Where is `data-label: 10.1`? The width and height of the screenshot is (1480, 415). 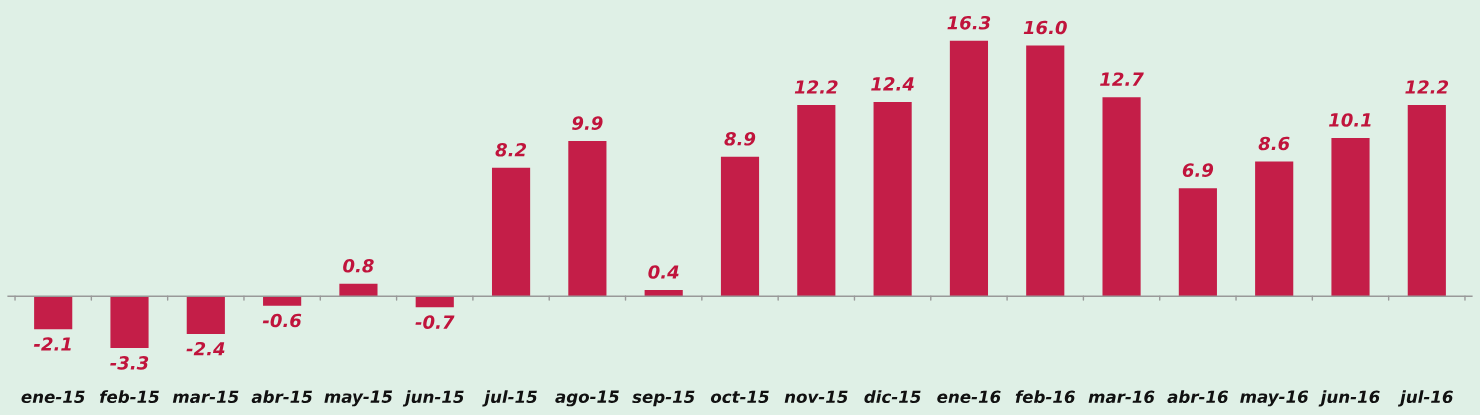 data-label: 10.1 is located at coordinates (1350, 120).